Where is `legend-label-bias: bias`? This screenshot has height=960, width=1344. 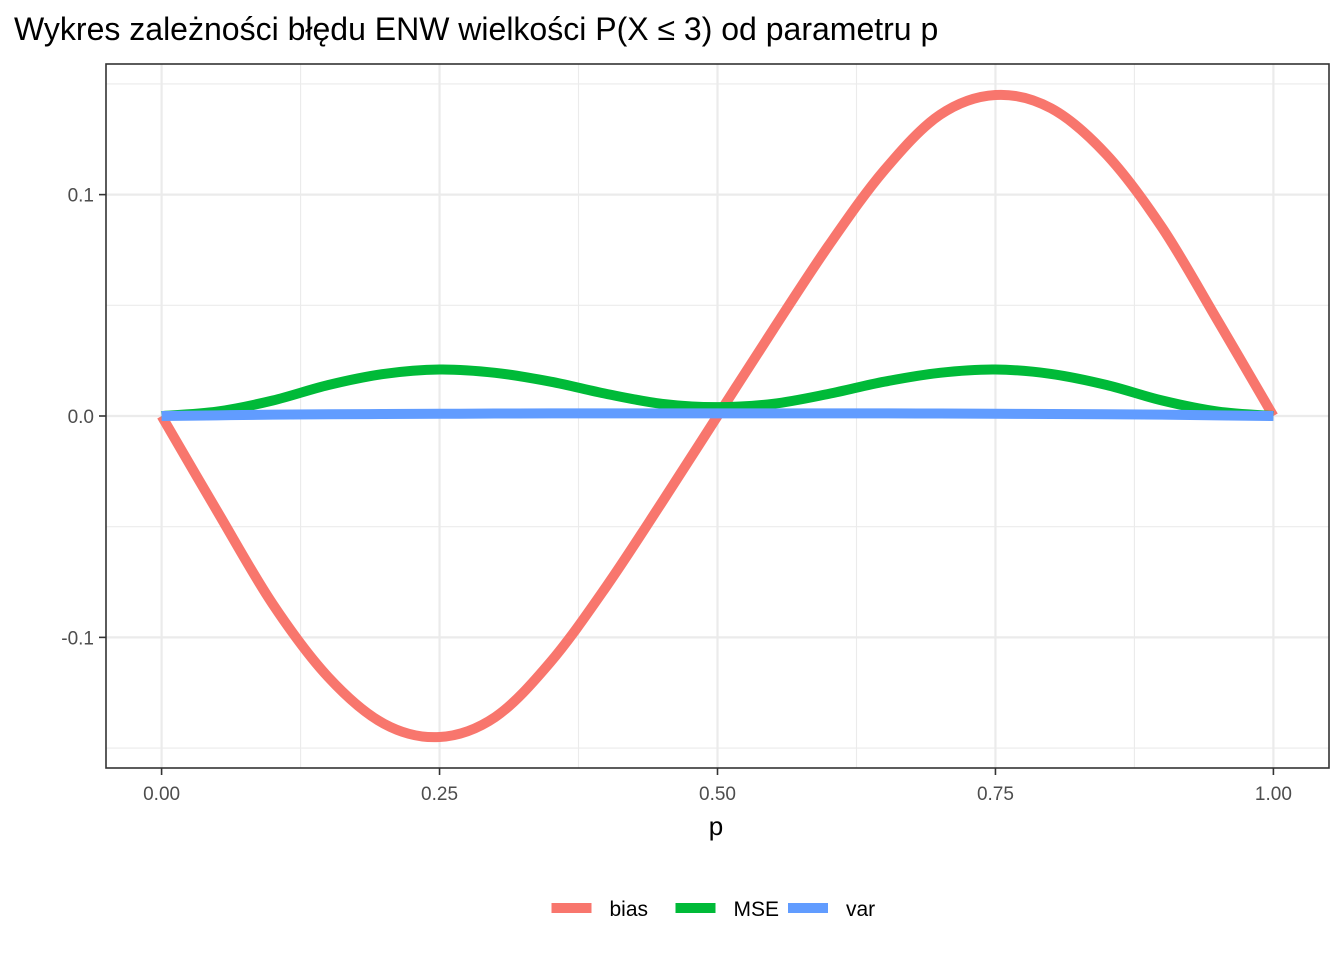
legend-label-bias: bias is located at coordinates (629, 909).